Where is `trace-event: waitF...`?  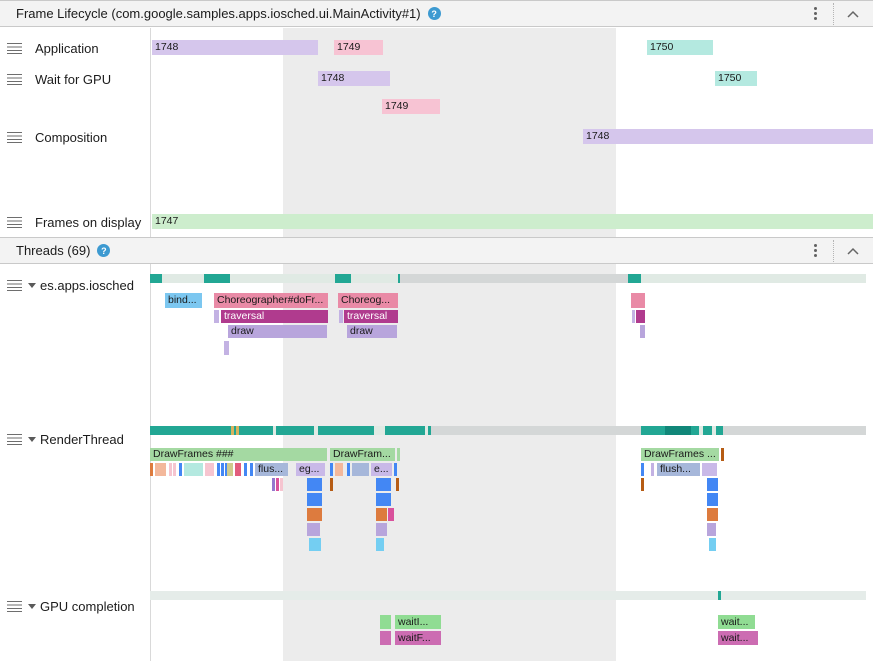
trace-event: waitF... is located at coordinates (418, 638).